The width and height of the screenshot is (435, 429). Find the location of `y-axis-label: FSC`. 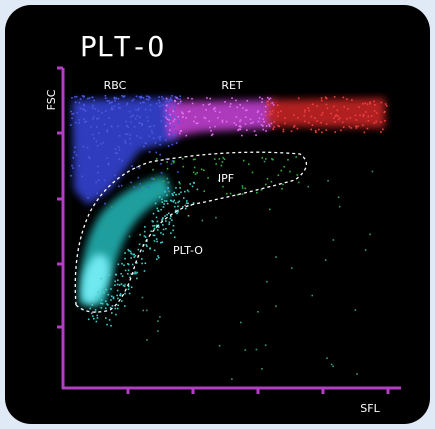

y-axis-label: FSC is located at coordinates (51, 99).